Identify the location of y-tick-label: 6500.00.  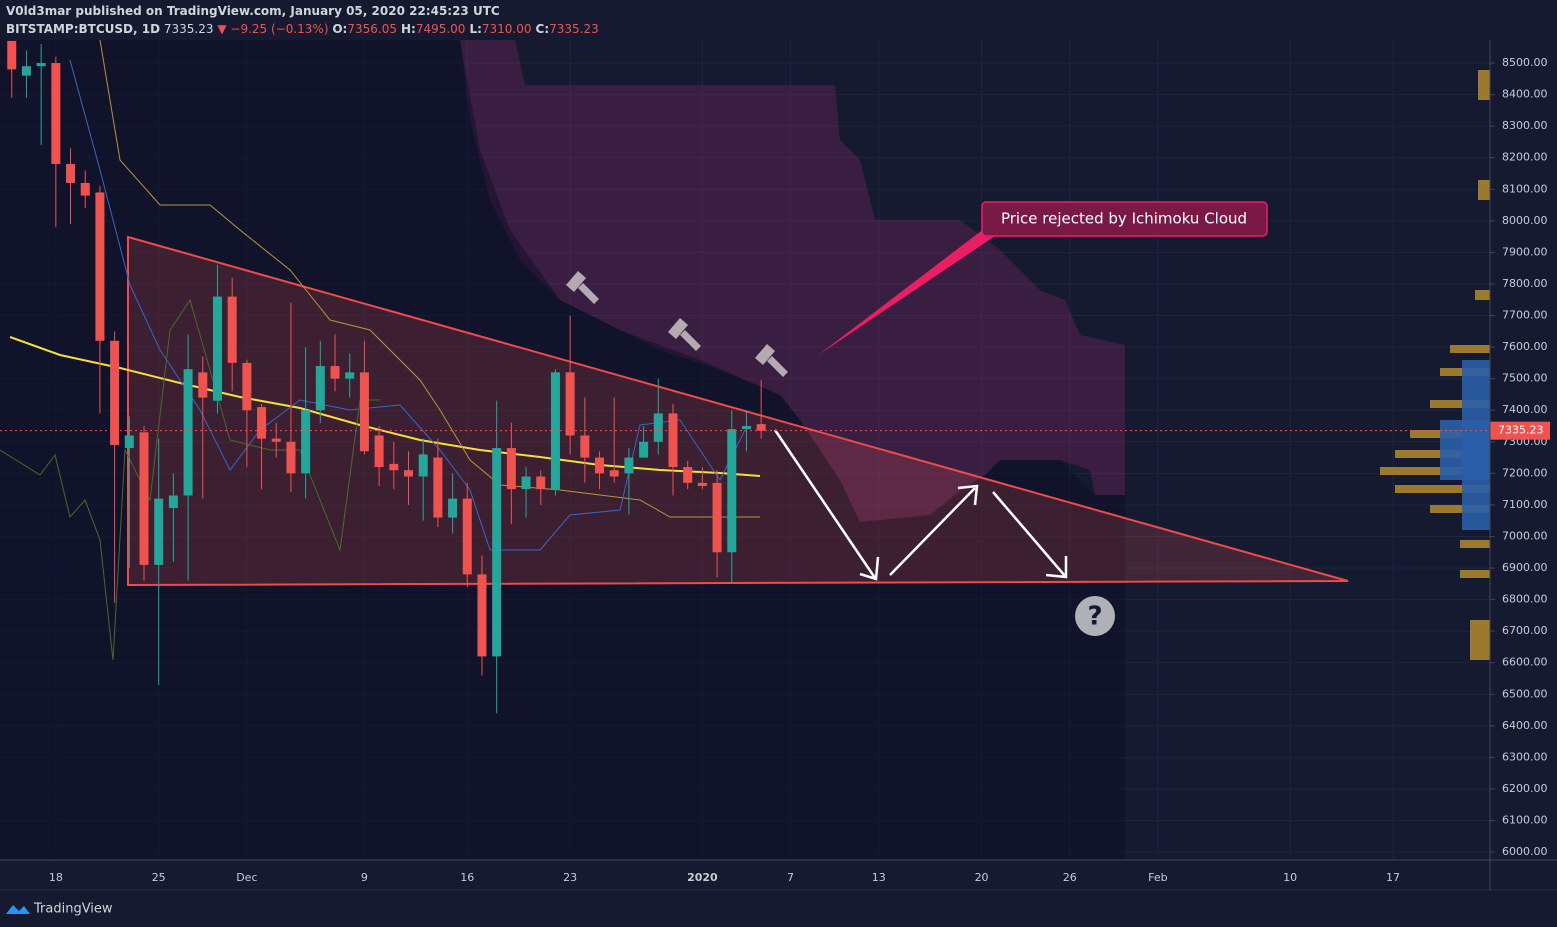
(1525, 693).